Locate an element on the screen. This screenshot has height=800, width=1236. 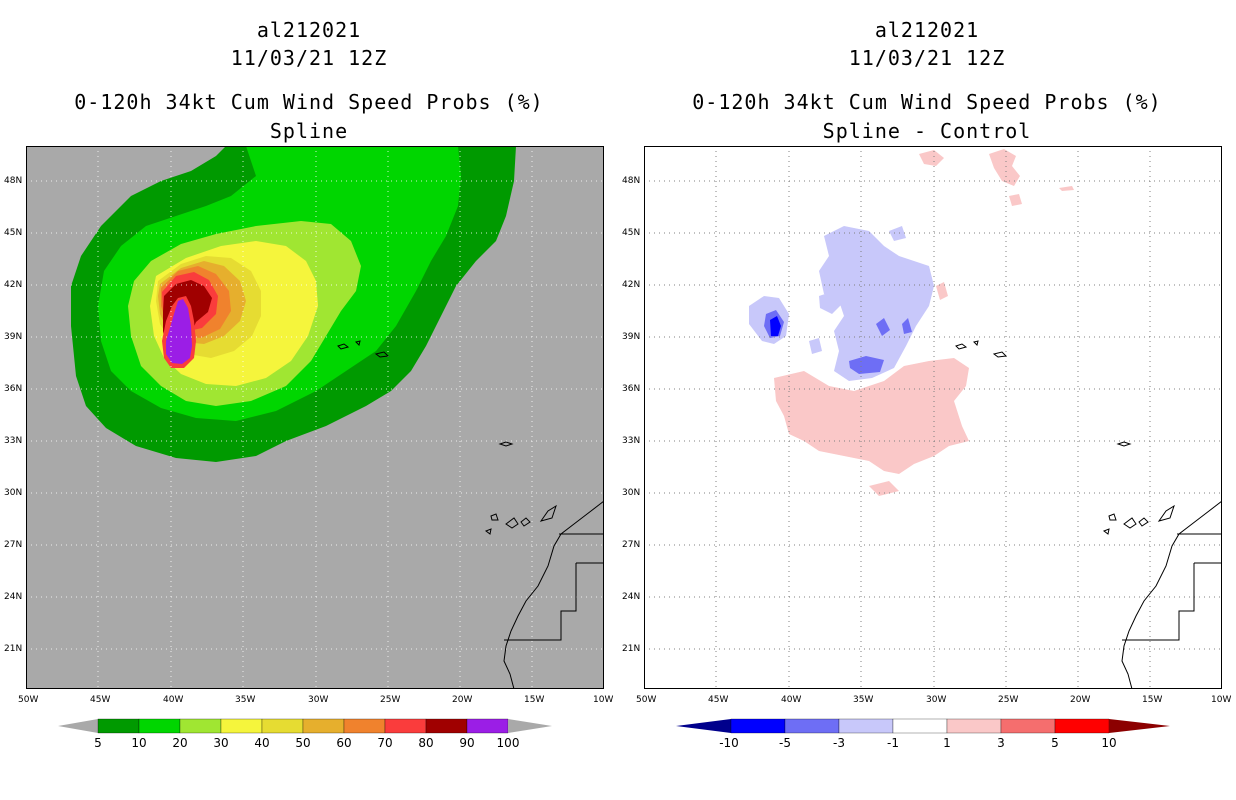
colorbar-label: 100 is located at coordinates (508, 743).